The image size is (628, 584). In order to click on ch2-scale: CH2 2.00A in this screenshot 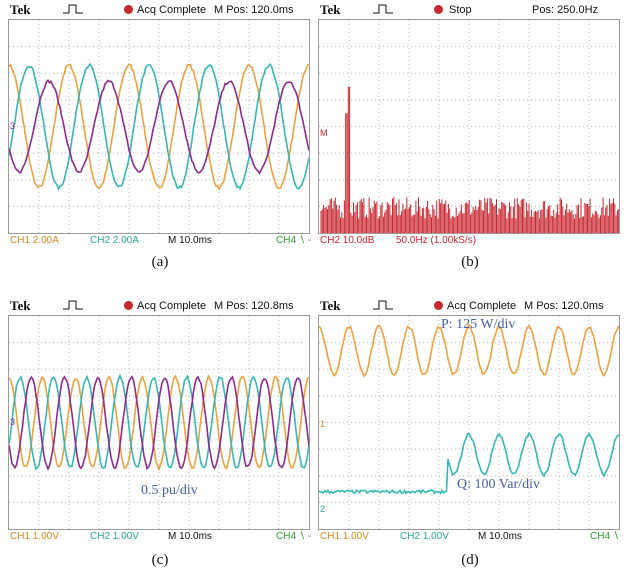, I will do `click(114, 240)`.